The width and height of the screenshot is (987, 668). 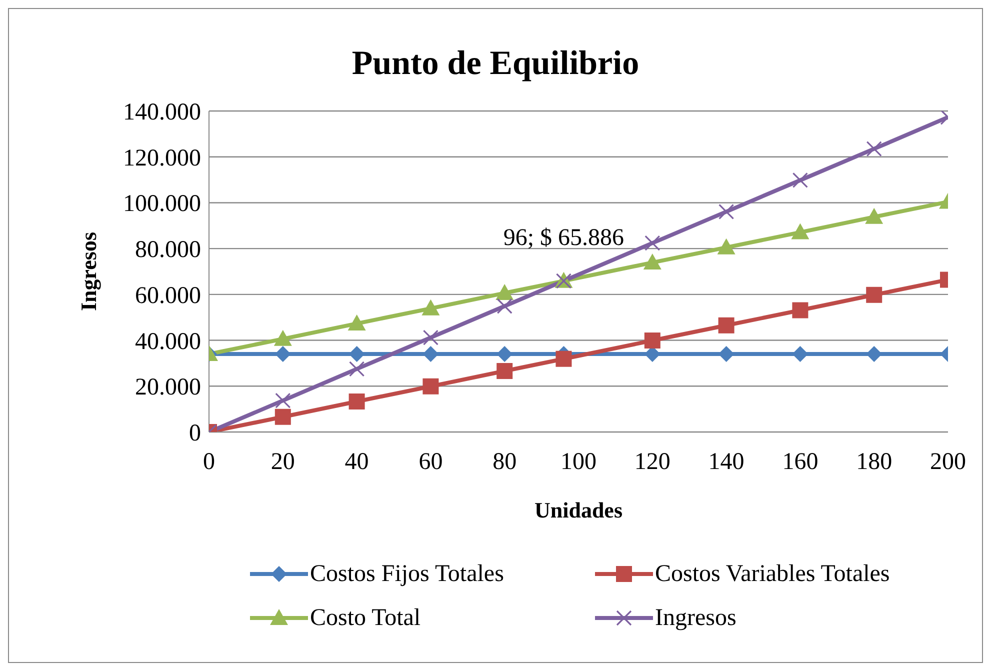 I want to click on y-tick-label: 80.000, so click(x=168, y=250).